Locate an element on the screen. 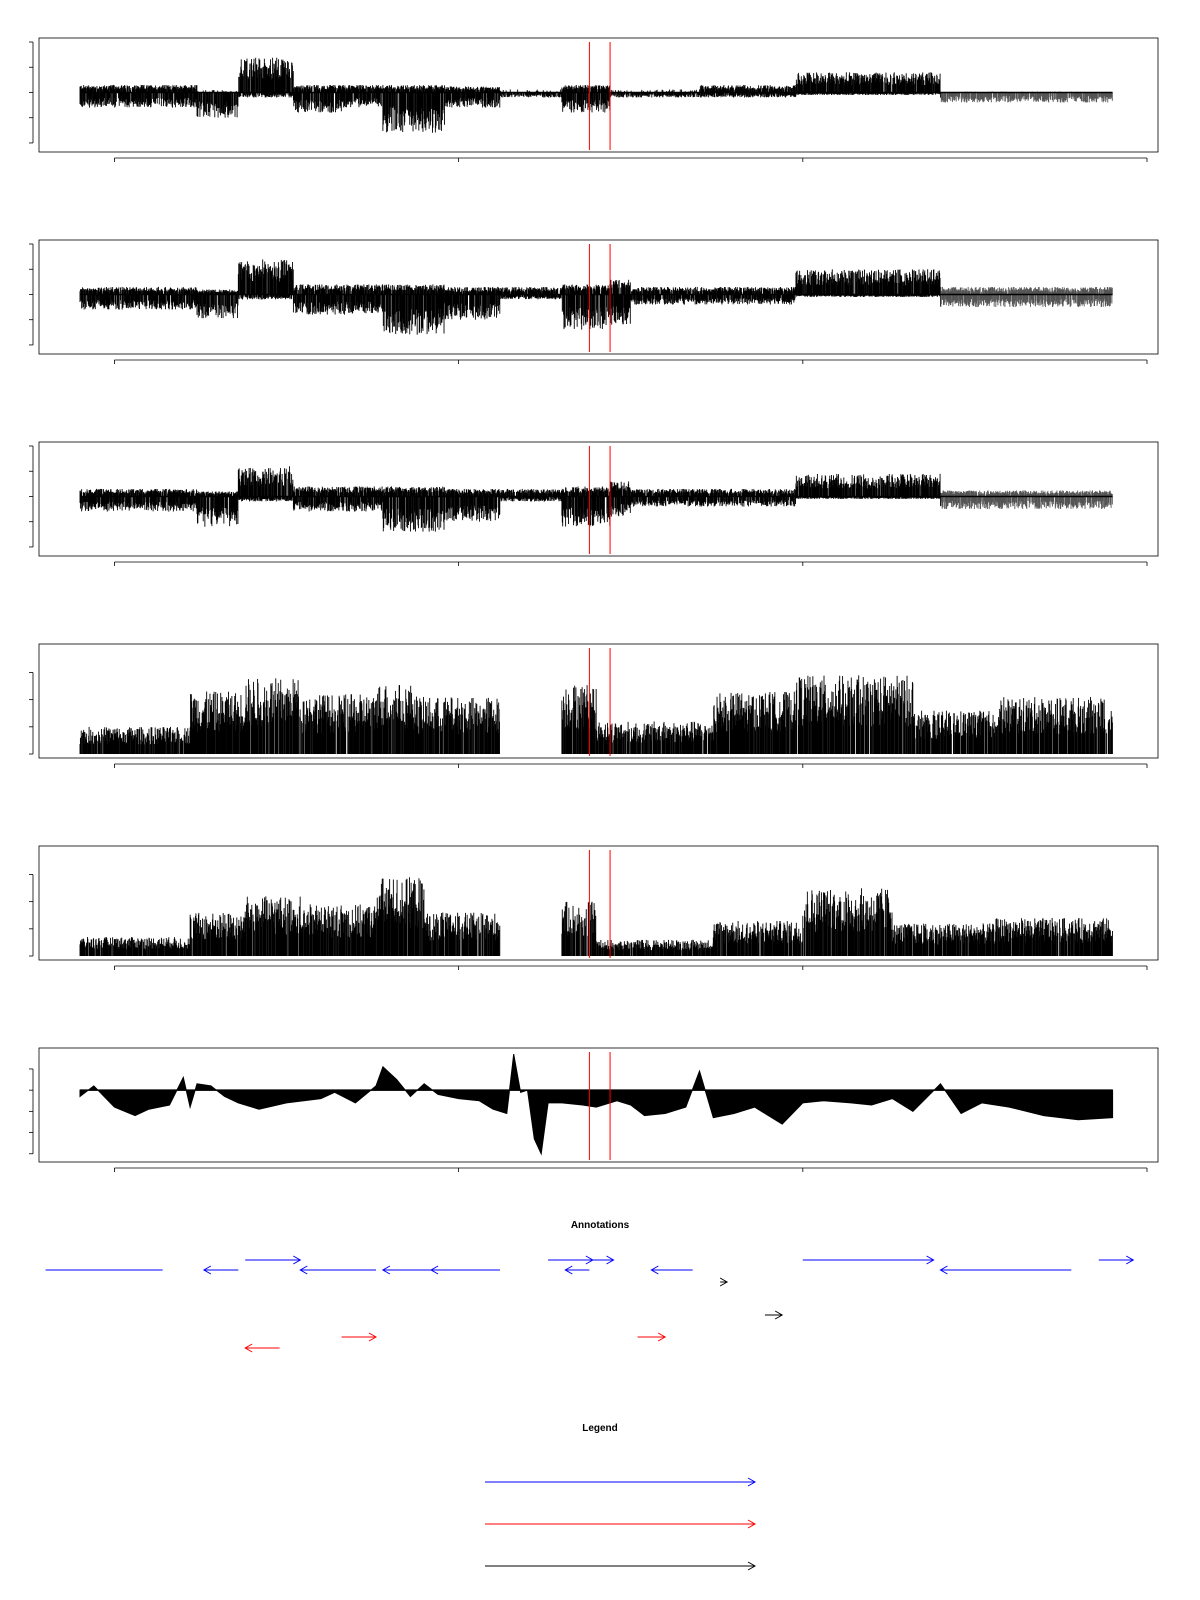  panel-wt-ribominus is located at coordinates (594, 99).